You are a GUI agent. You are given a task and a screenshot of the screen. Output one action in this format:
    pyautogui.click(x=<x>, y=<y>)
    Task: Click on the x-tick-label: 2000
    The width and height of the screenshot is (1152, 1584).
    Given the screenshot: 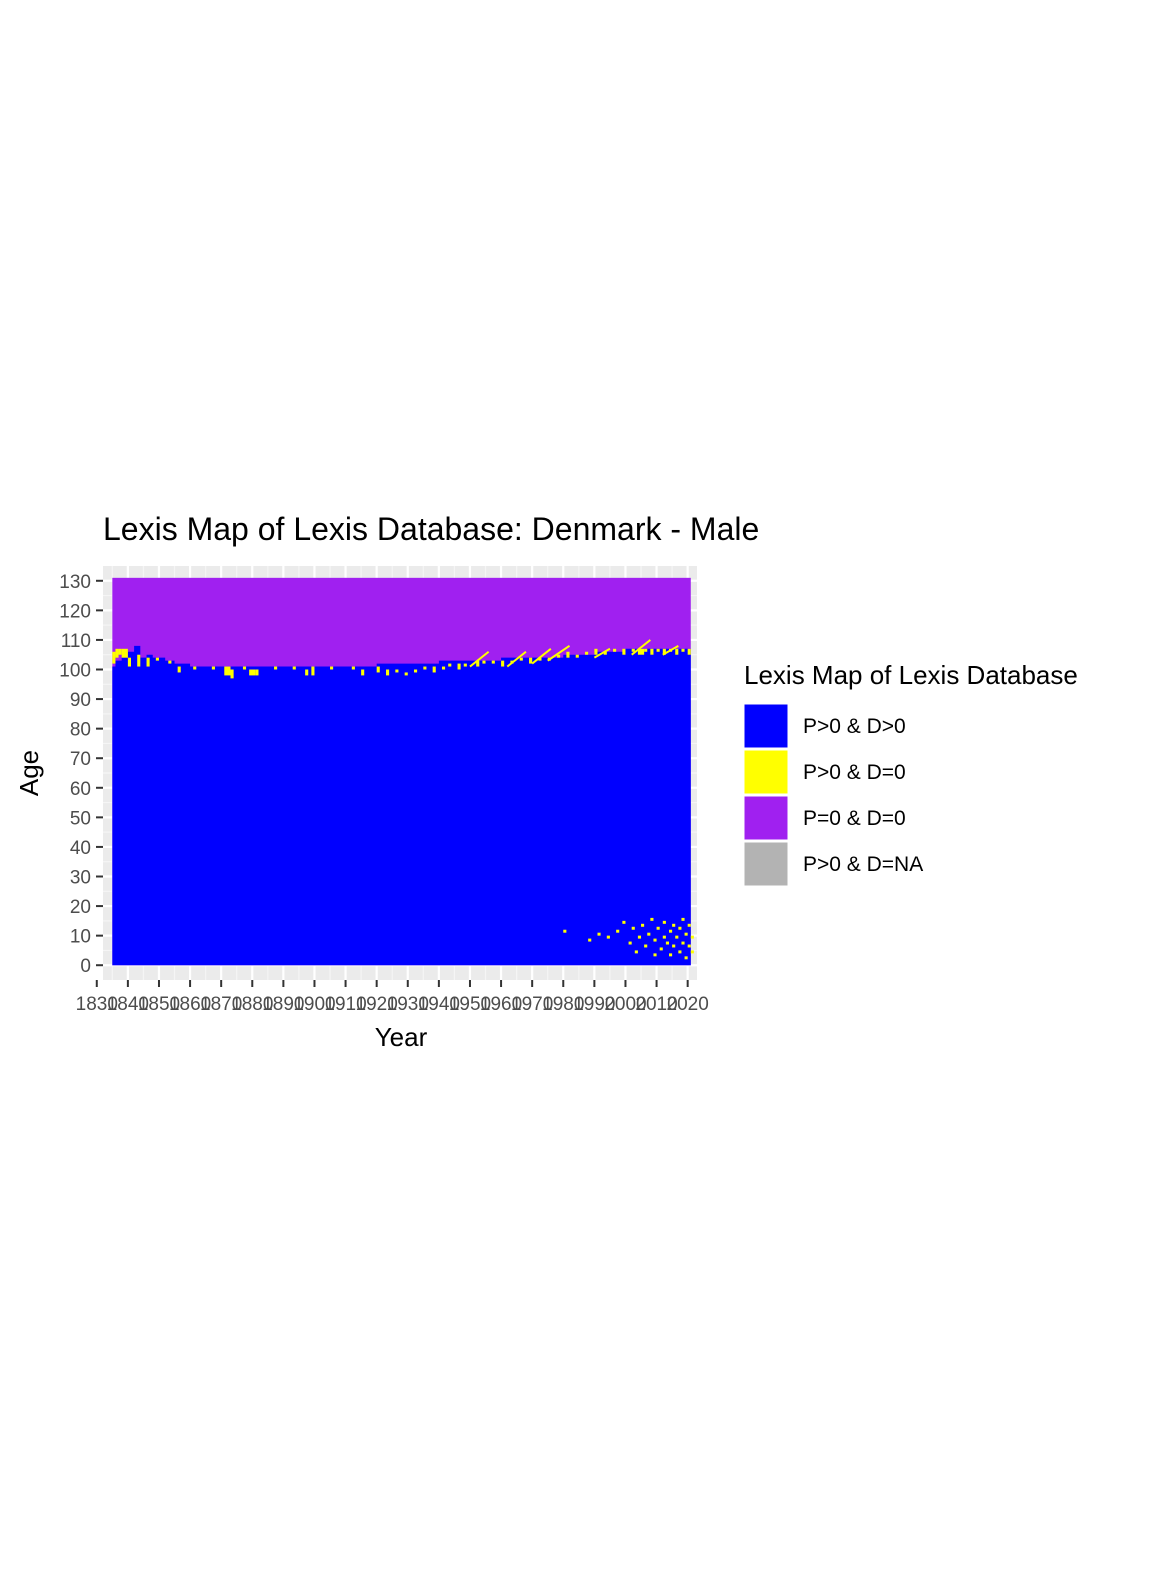 What is the action you would take?
    pyautogui.click(x=625, y=1004)
    